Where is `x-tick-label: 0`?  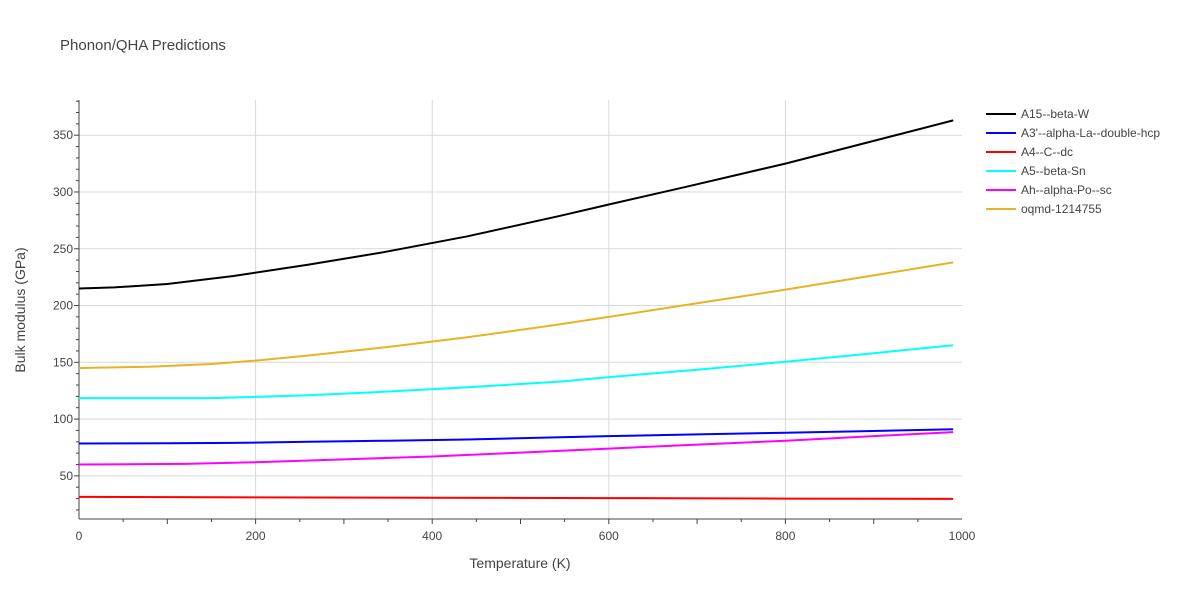
x-tick-label: 0 is located at coordinates (79, 536).